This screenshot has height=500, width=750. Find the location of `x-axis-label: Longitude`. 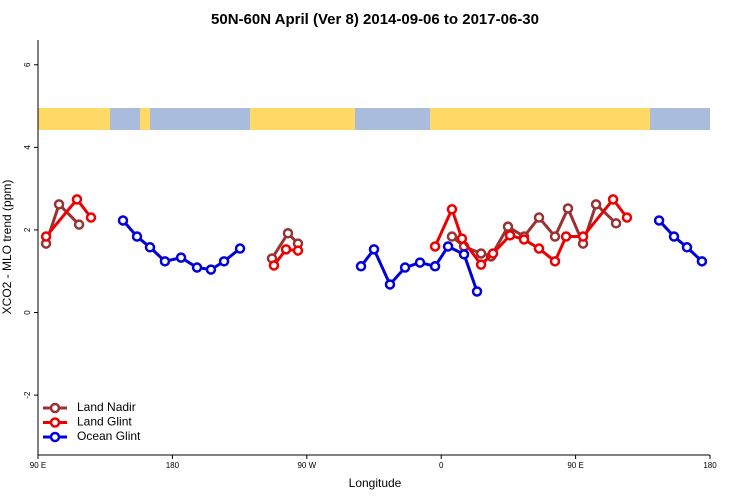

x-axis-label: Longitude is located at coordinates (375, 483).